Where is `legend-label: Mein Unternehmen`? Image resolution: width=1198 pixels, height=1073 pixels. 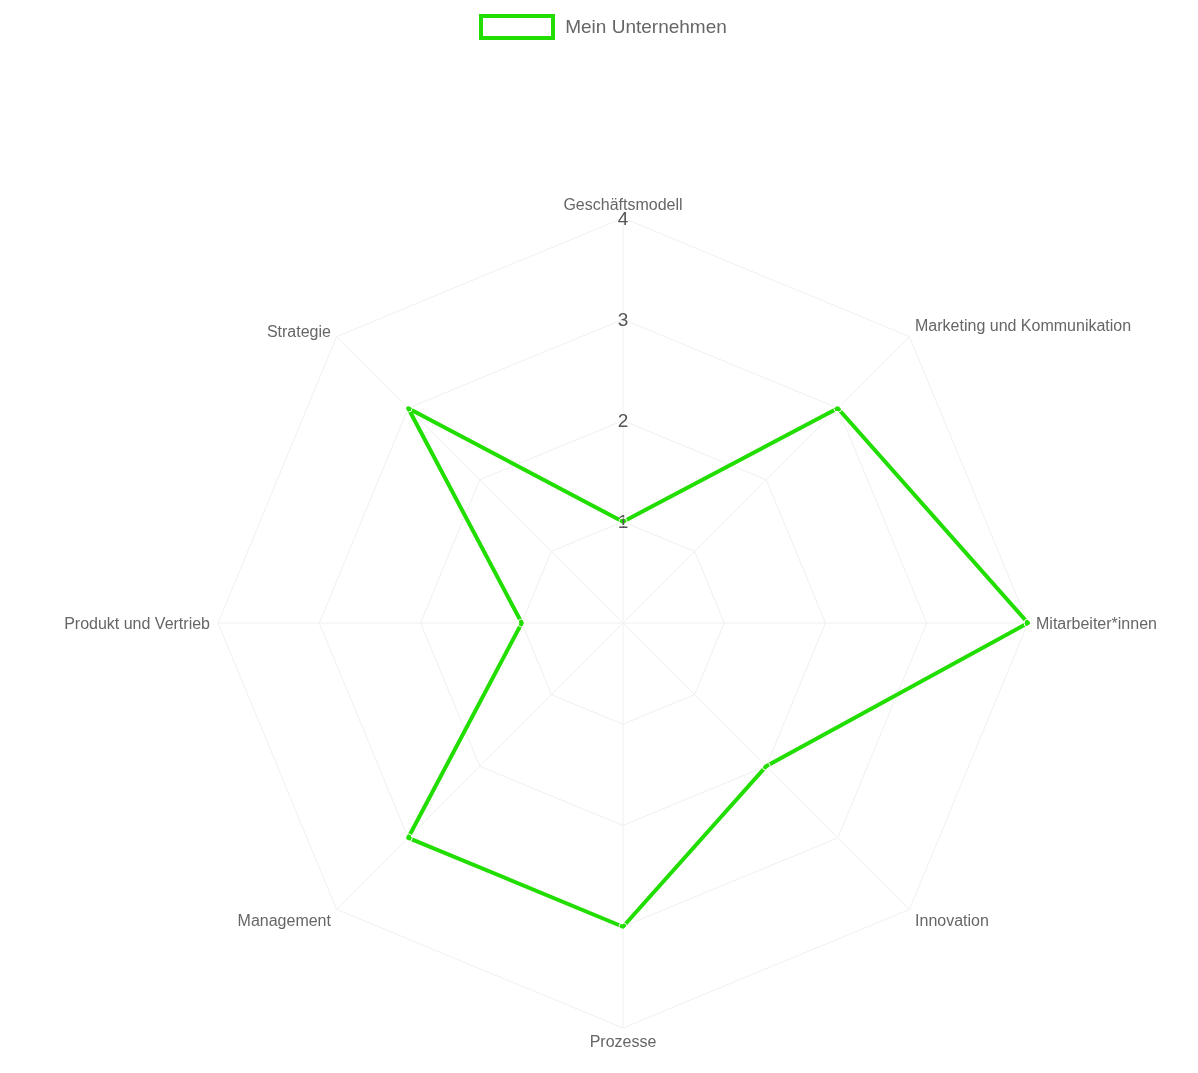
legend-label: Mein Unternehmen is located at coordinates (646, 27).